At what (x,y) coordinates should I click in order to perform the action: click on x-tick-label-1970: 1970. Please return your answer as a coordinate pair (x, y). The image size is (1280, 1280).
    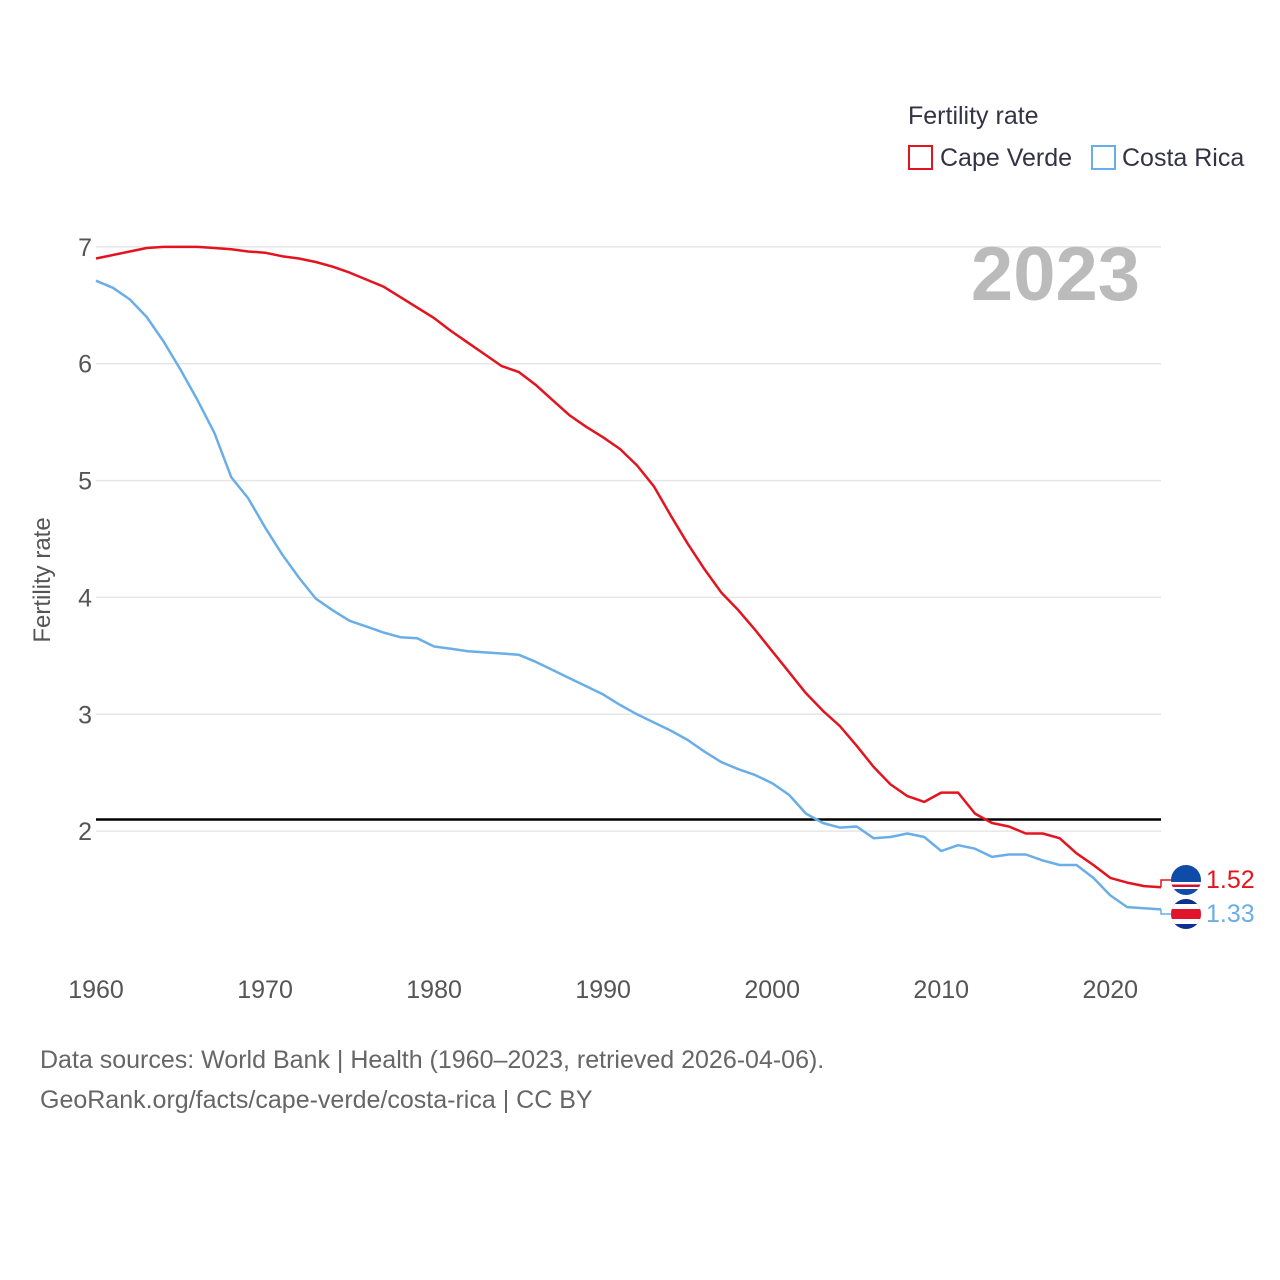
    Looking at the image, I should click on (265, 990).